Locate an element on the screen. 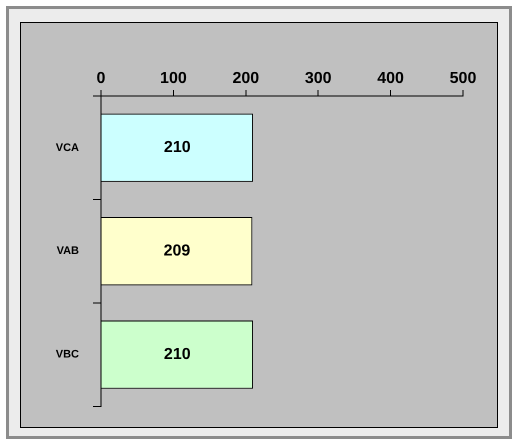 This screenshot has height=445, width=518. x-tick-label: 500 is located at coordinates (463, 78).